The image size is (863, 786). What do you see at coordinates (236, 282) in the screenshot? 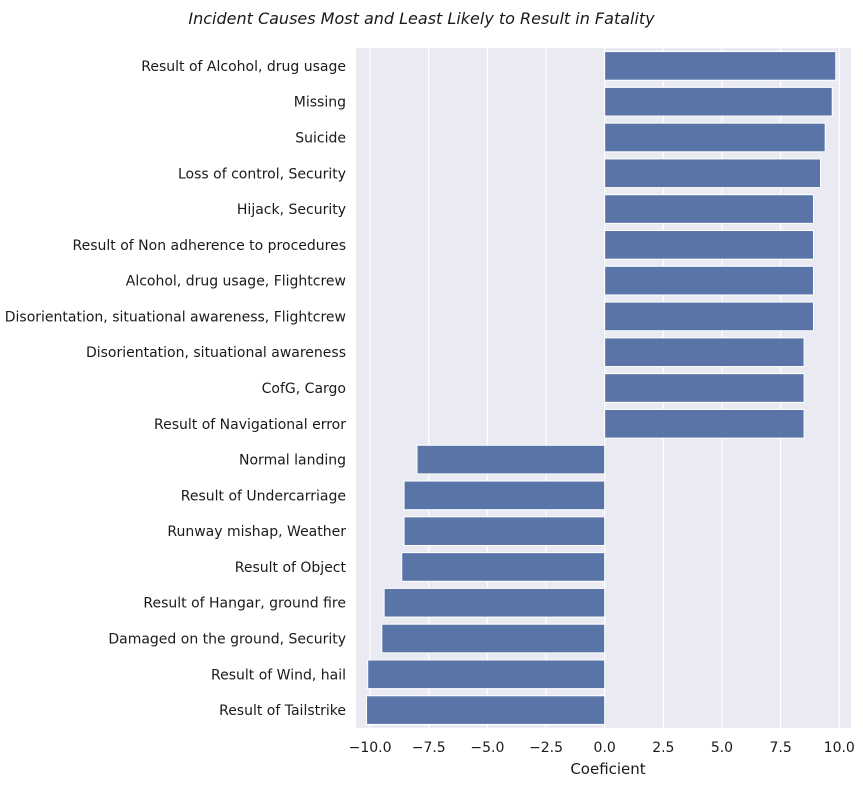
I see `category-label: Alcohol, drug usage, Flightcrew` at bounding box center [236, 282].